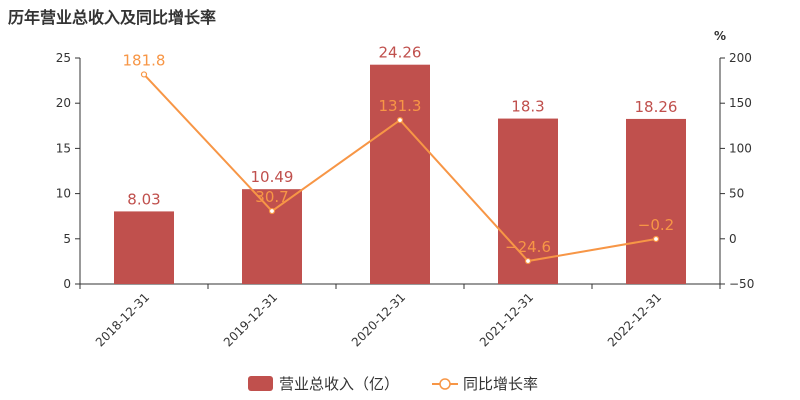  I want to click on bar-value-label: 8.03, so click(143, 199).